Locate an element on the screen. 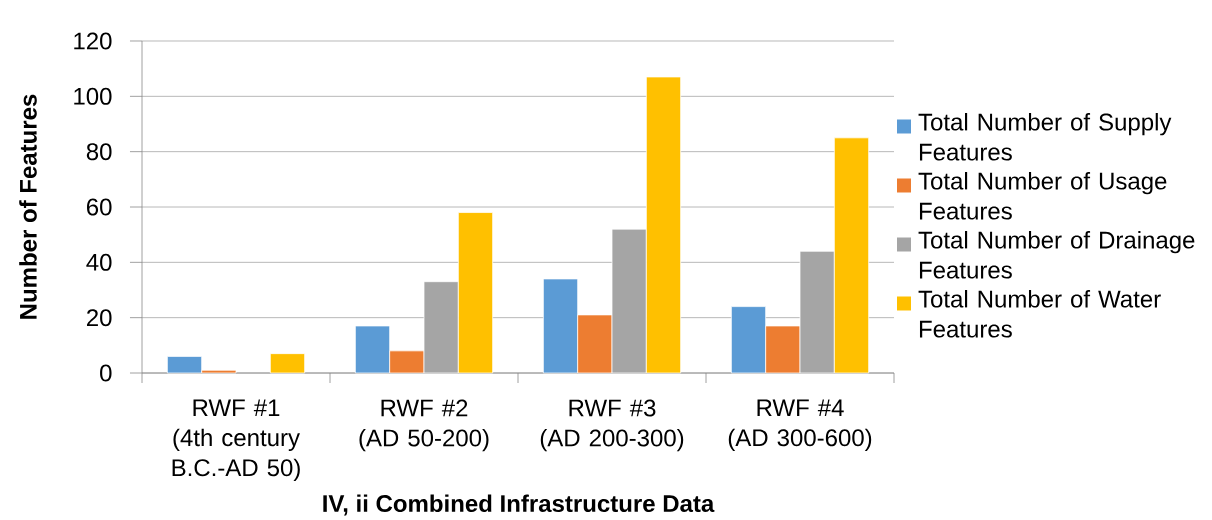  x-tick-label: RWF #2 (AD 50-200) is located at coordinates (424, 425).